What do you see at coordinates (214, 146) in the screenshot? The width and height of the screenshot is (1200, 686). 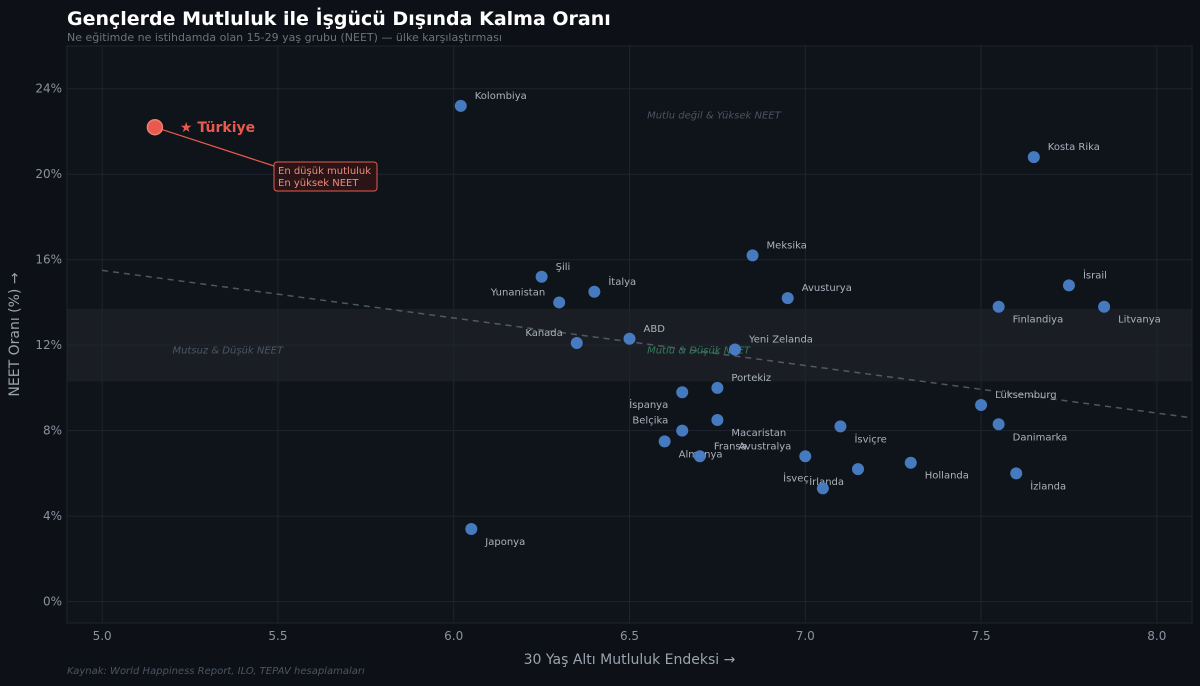 I see `annotation-arrow` at bounding box center [214, 146].